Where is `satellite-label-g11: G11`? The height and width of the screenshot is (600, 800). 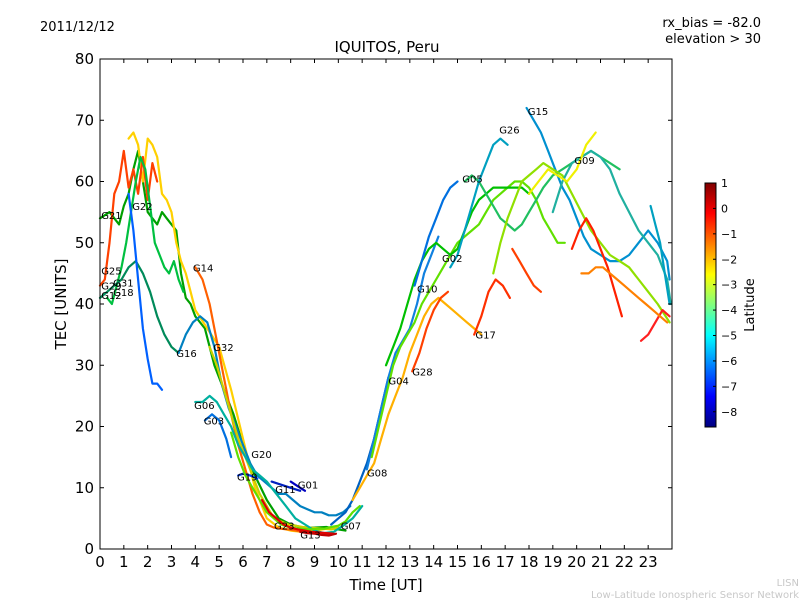 satellite-label-g11: G11 is located at coordinates (285, 490).